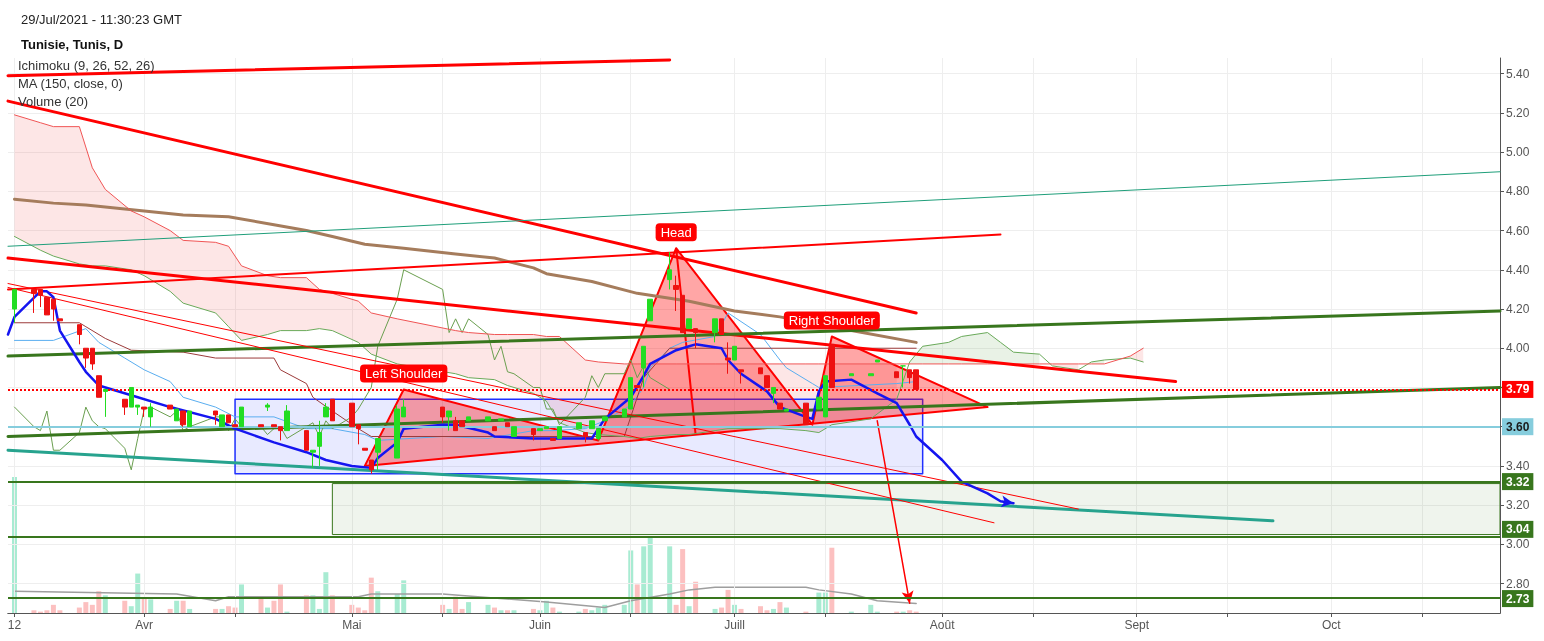 The image size is (1544, 641). Describe the element at coordinates (942, 625) in the screenshot. I see `x-tick-label: Août` at that location.